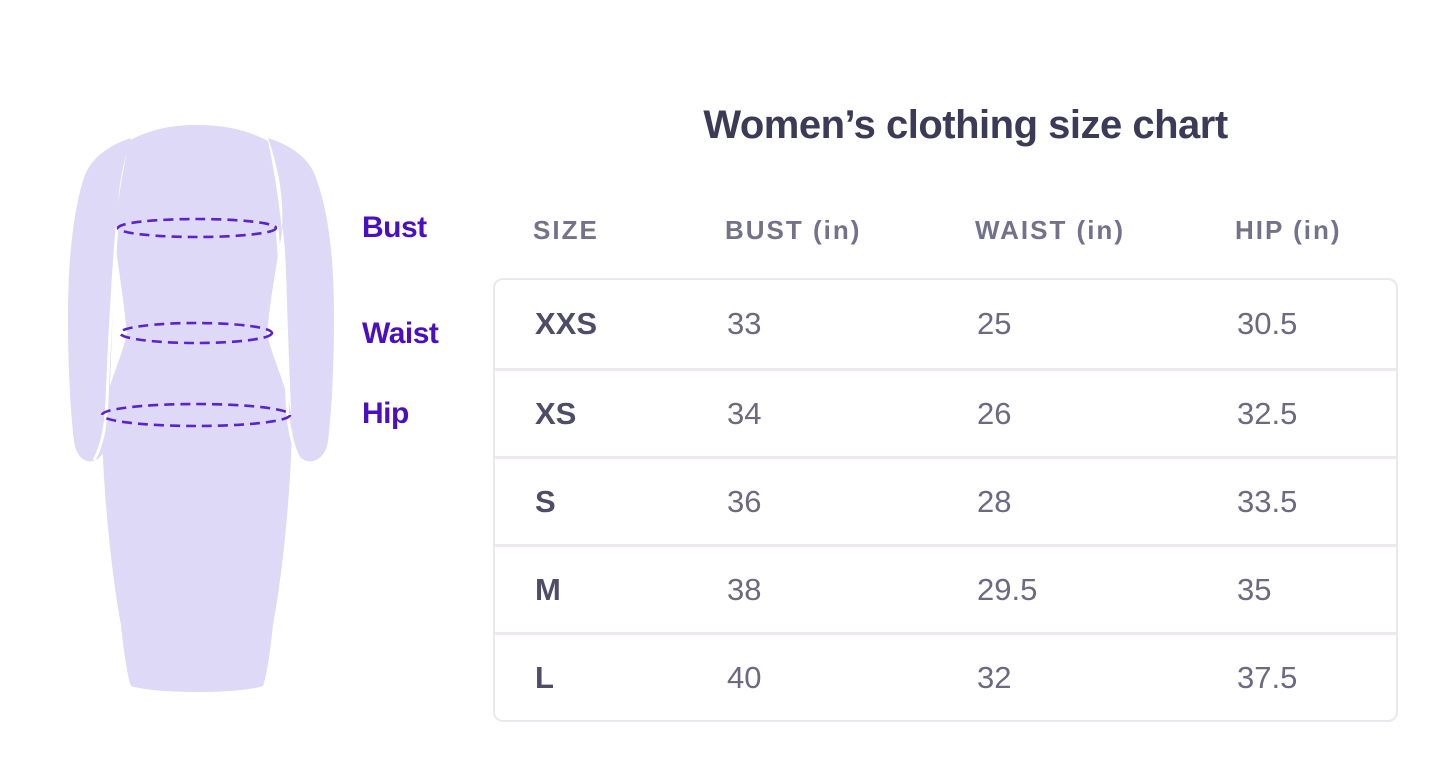 The width and height of the screenshot is (1445, 771). What do you see at coordinates (400, 333) in the screenshot?
I see `waist-label: Waist` at bounding box center [400, 333].